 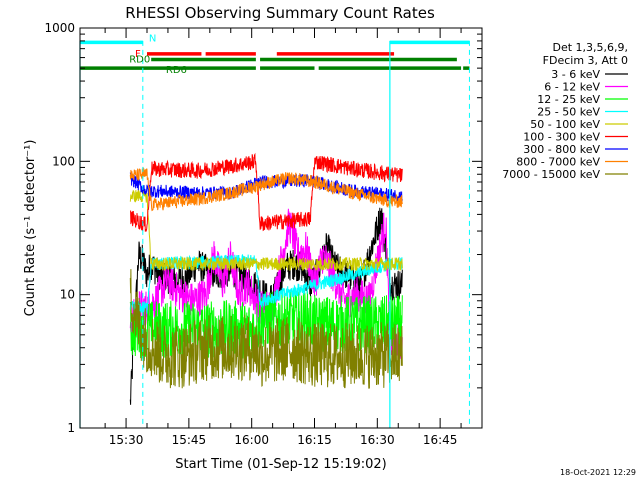 What do you see at coordinates (275, 55) in the screenshot?
I see `flag-bars` at bounding box center [275, 55].